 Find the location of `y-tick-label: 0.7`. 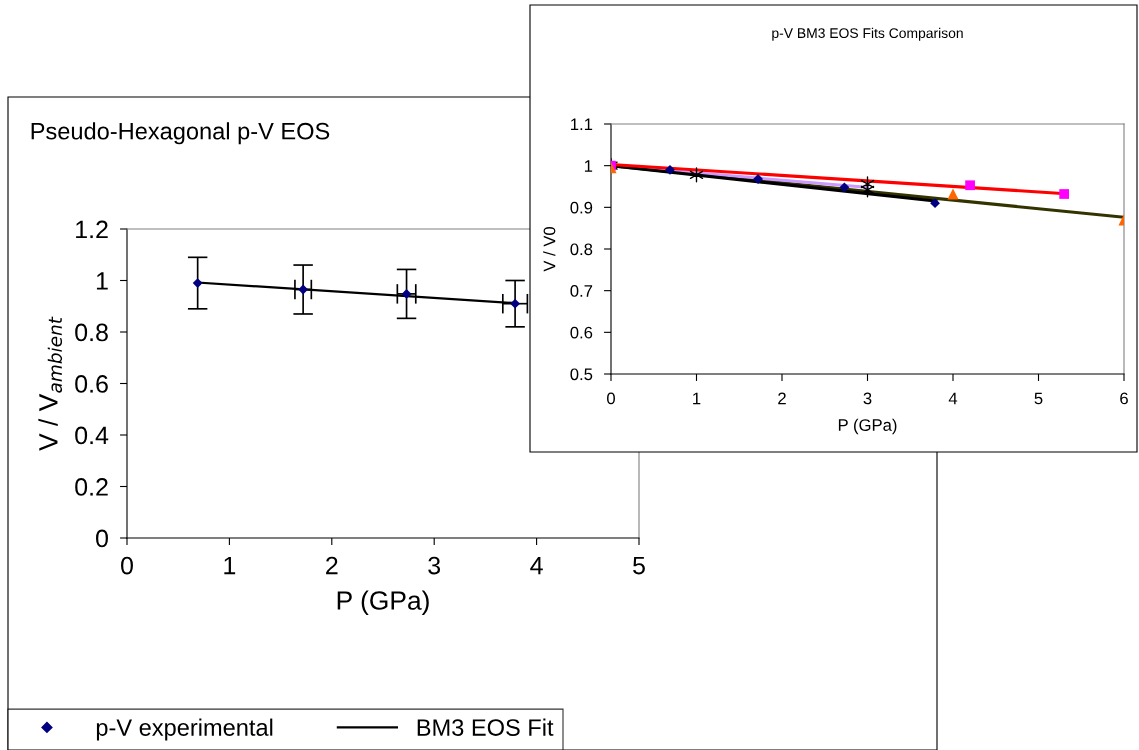

y-tick-label: 0.7 is located at coordinates (581, 291).